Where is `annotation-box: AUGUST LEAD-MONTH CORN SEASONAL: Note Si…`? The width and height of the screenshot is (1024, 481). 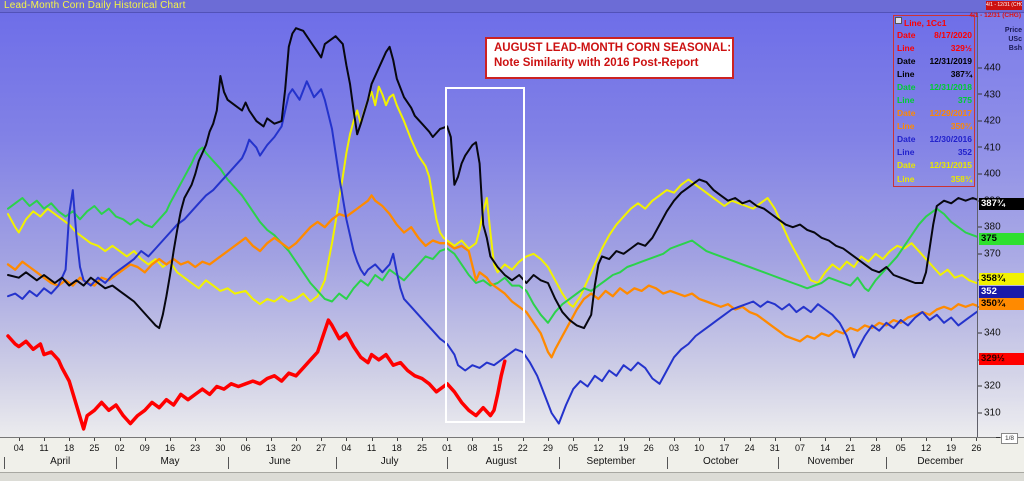
annotation-box: AUGUST LEAD-MONTH CORN SEASONAL: Note Si… is located at coordinates (609, 58).